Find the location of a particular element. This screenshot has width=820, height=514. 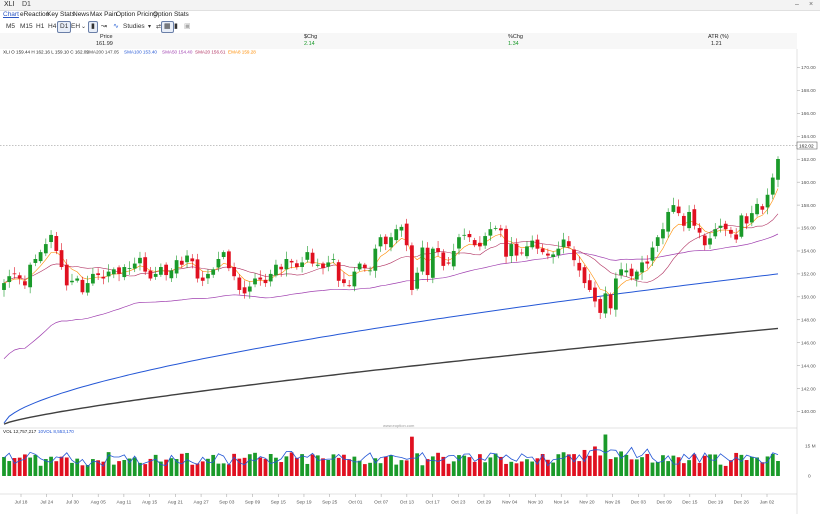

time-tick-label: Aug 15 is located at coordinates (150, 503).